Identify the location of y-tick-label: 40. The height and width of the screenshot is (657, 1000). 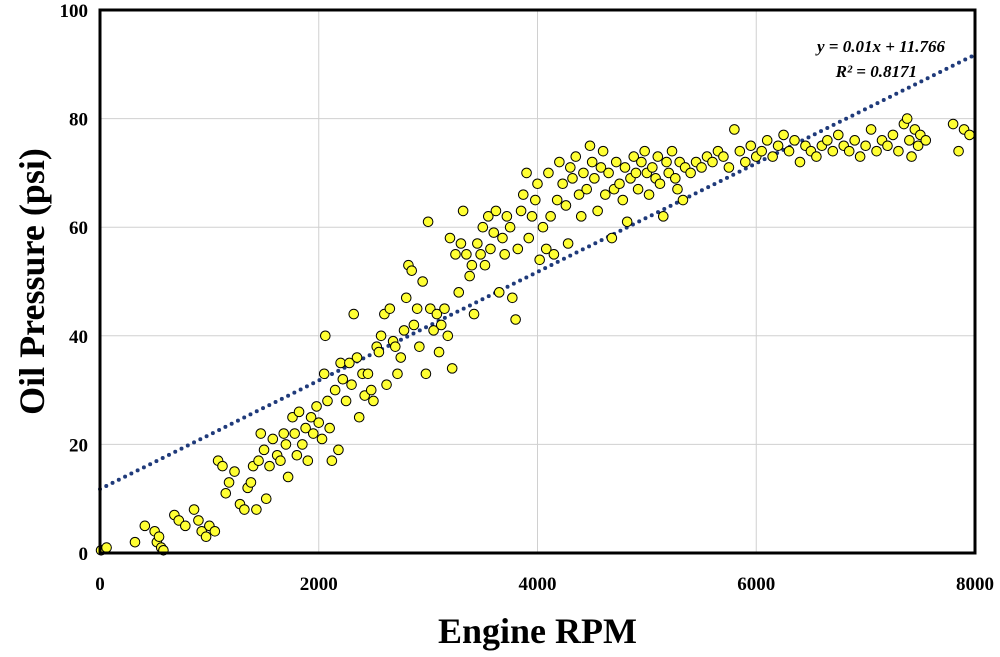
(78, 337).